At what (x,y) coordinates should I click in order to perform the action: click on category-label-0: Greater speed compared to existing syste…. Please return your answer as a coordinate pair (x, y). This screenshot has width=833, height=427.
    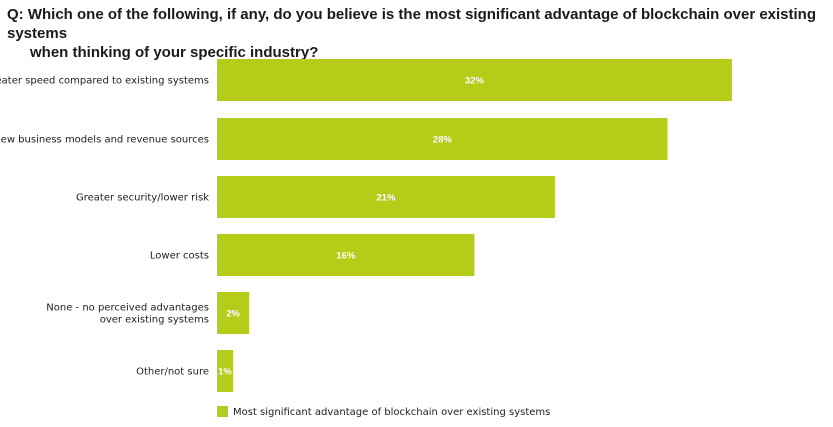
    Looking at the image, I should click on (104, 81).